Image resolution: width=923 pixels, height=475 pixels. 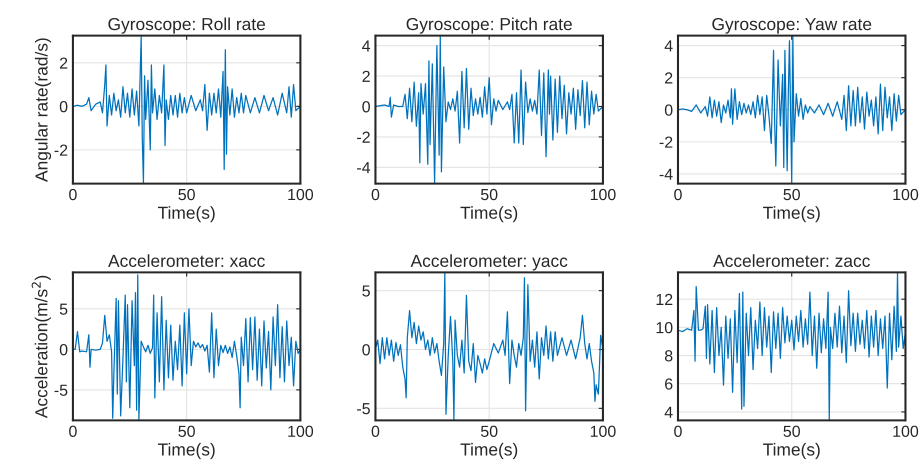 I want to click on y-tick-label: 6, so click(x=668, y=384).